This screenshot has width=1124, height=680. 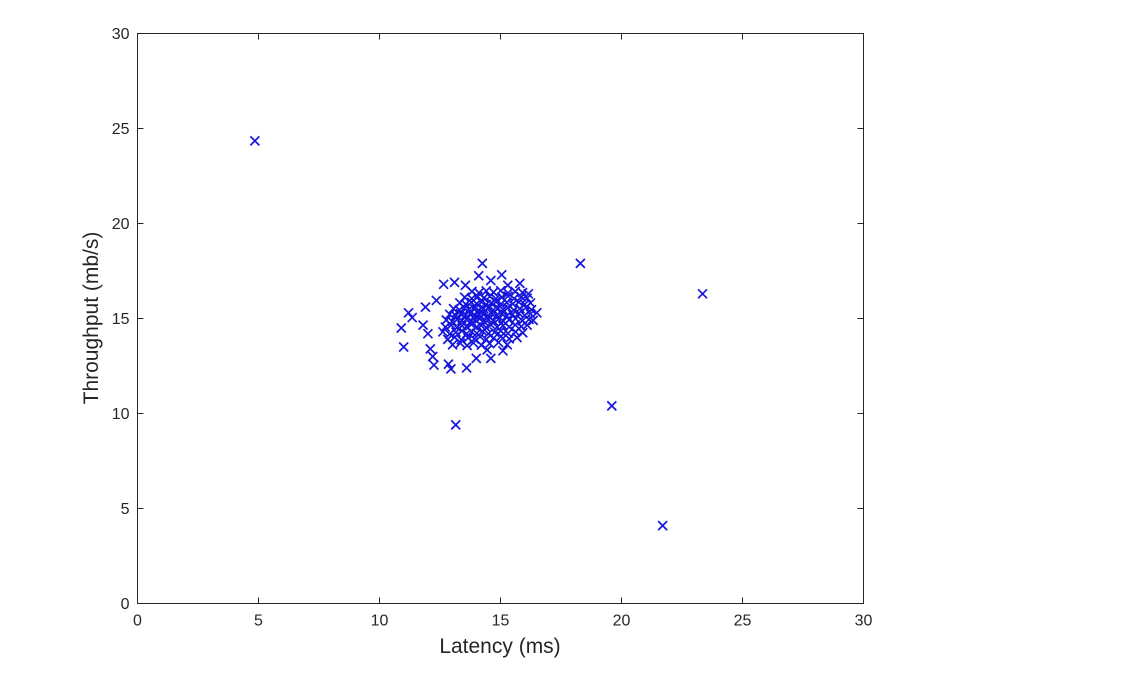 I want to click on x-tick-label: 10, so click(x=380, y=621).